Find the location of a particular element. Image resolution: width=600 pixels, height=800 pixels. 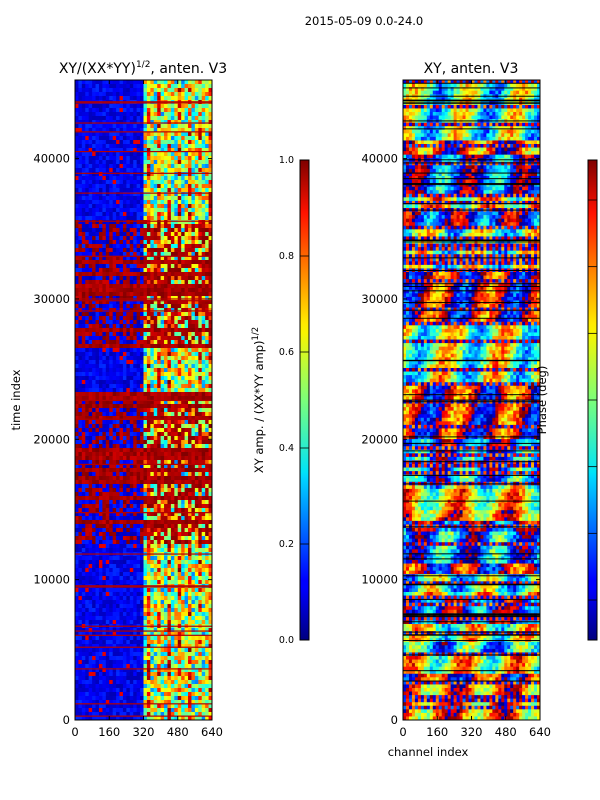

colorbar1-tick-label: 0.4 is located at coordinates (286, 448).